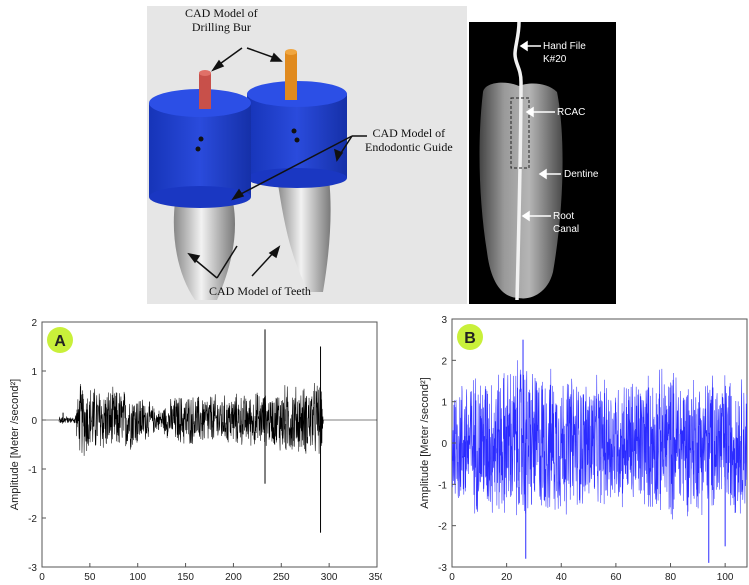  I want to click on x-tick-label: 60, so click(616, 577).